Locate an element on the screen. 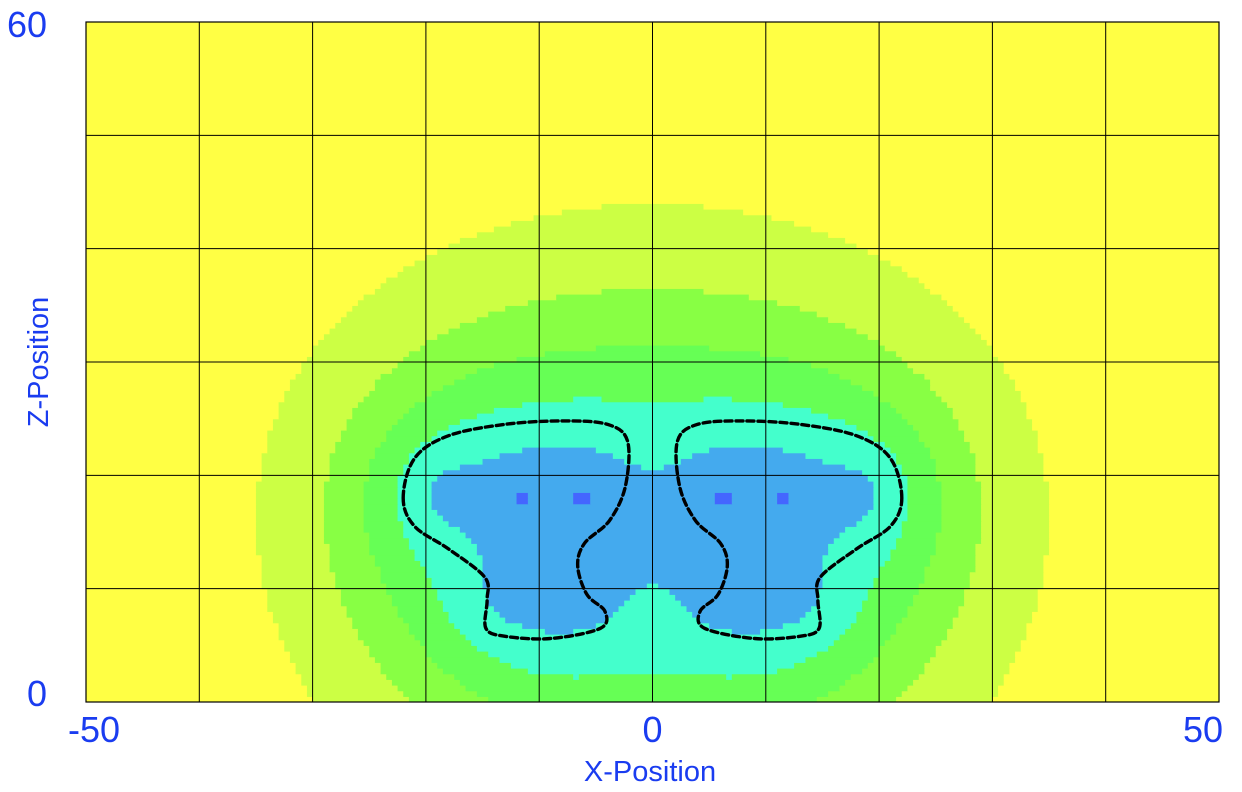  contour-boundary-left is located at coordinates (516, 530).